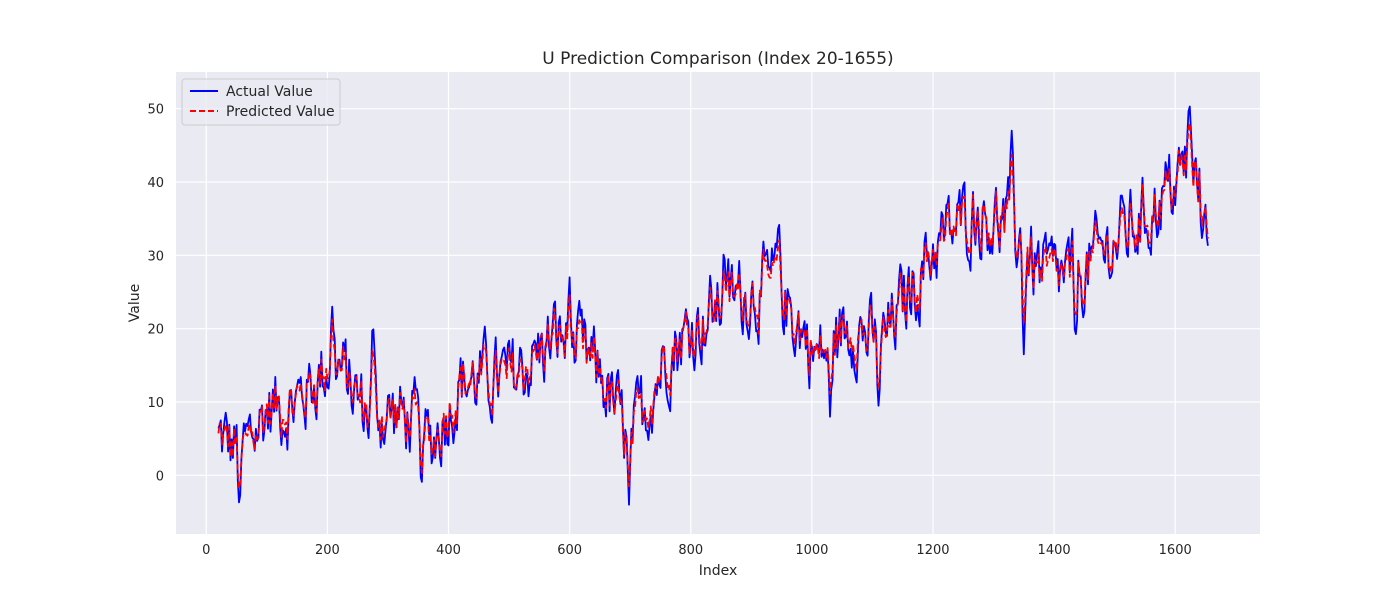  I want to click on x-tick-label: 200, so click(327, 550).